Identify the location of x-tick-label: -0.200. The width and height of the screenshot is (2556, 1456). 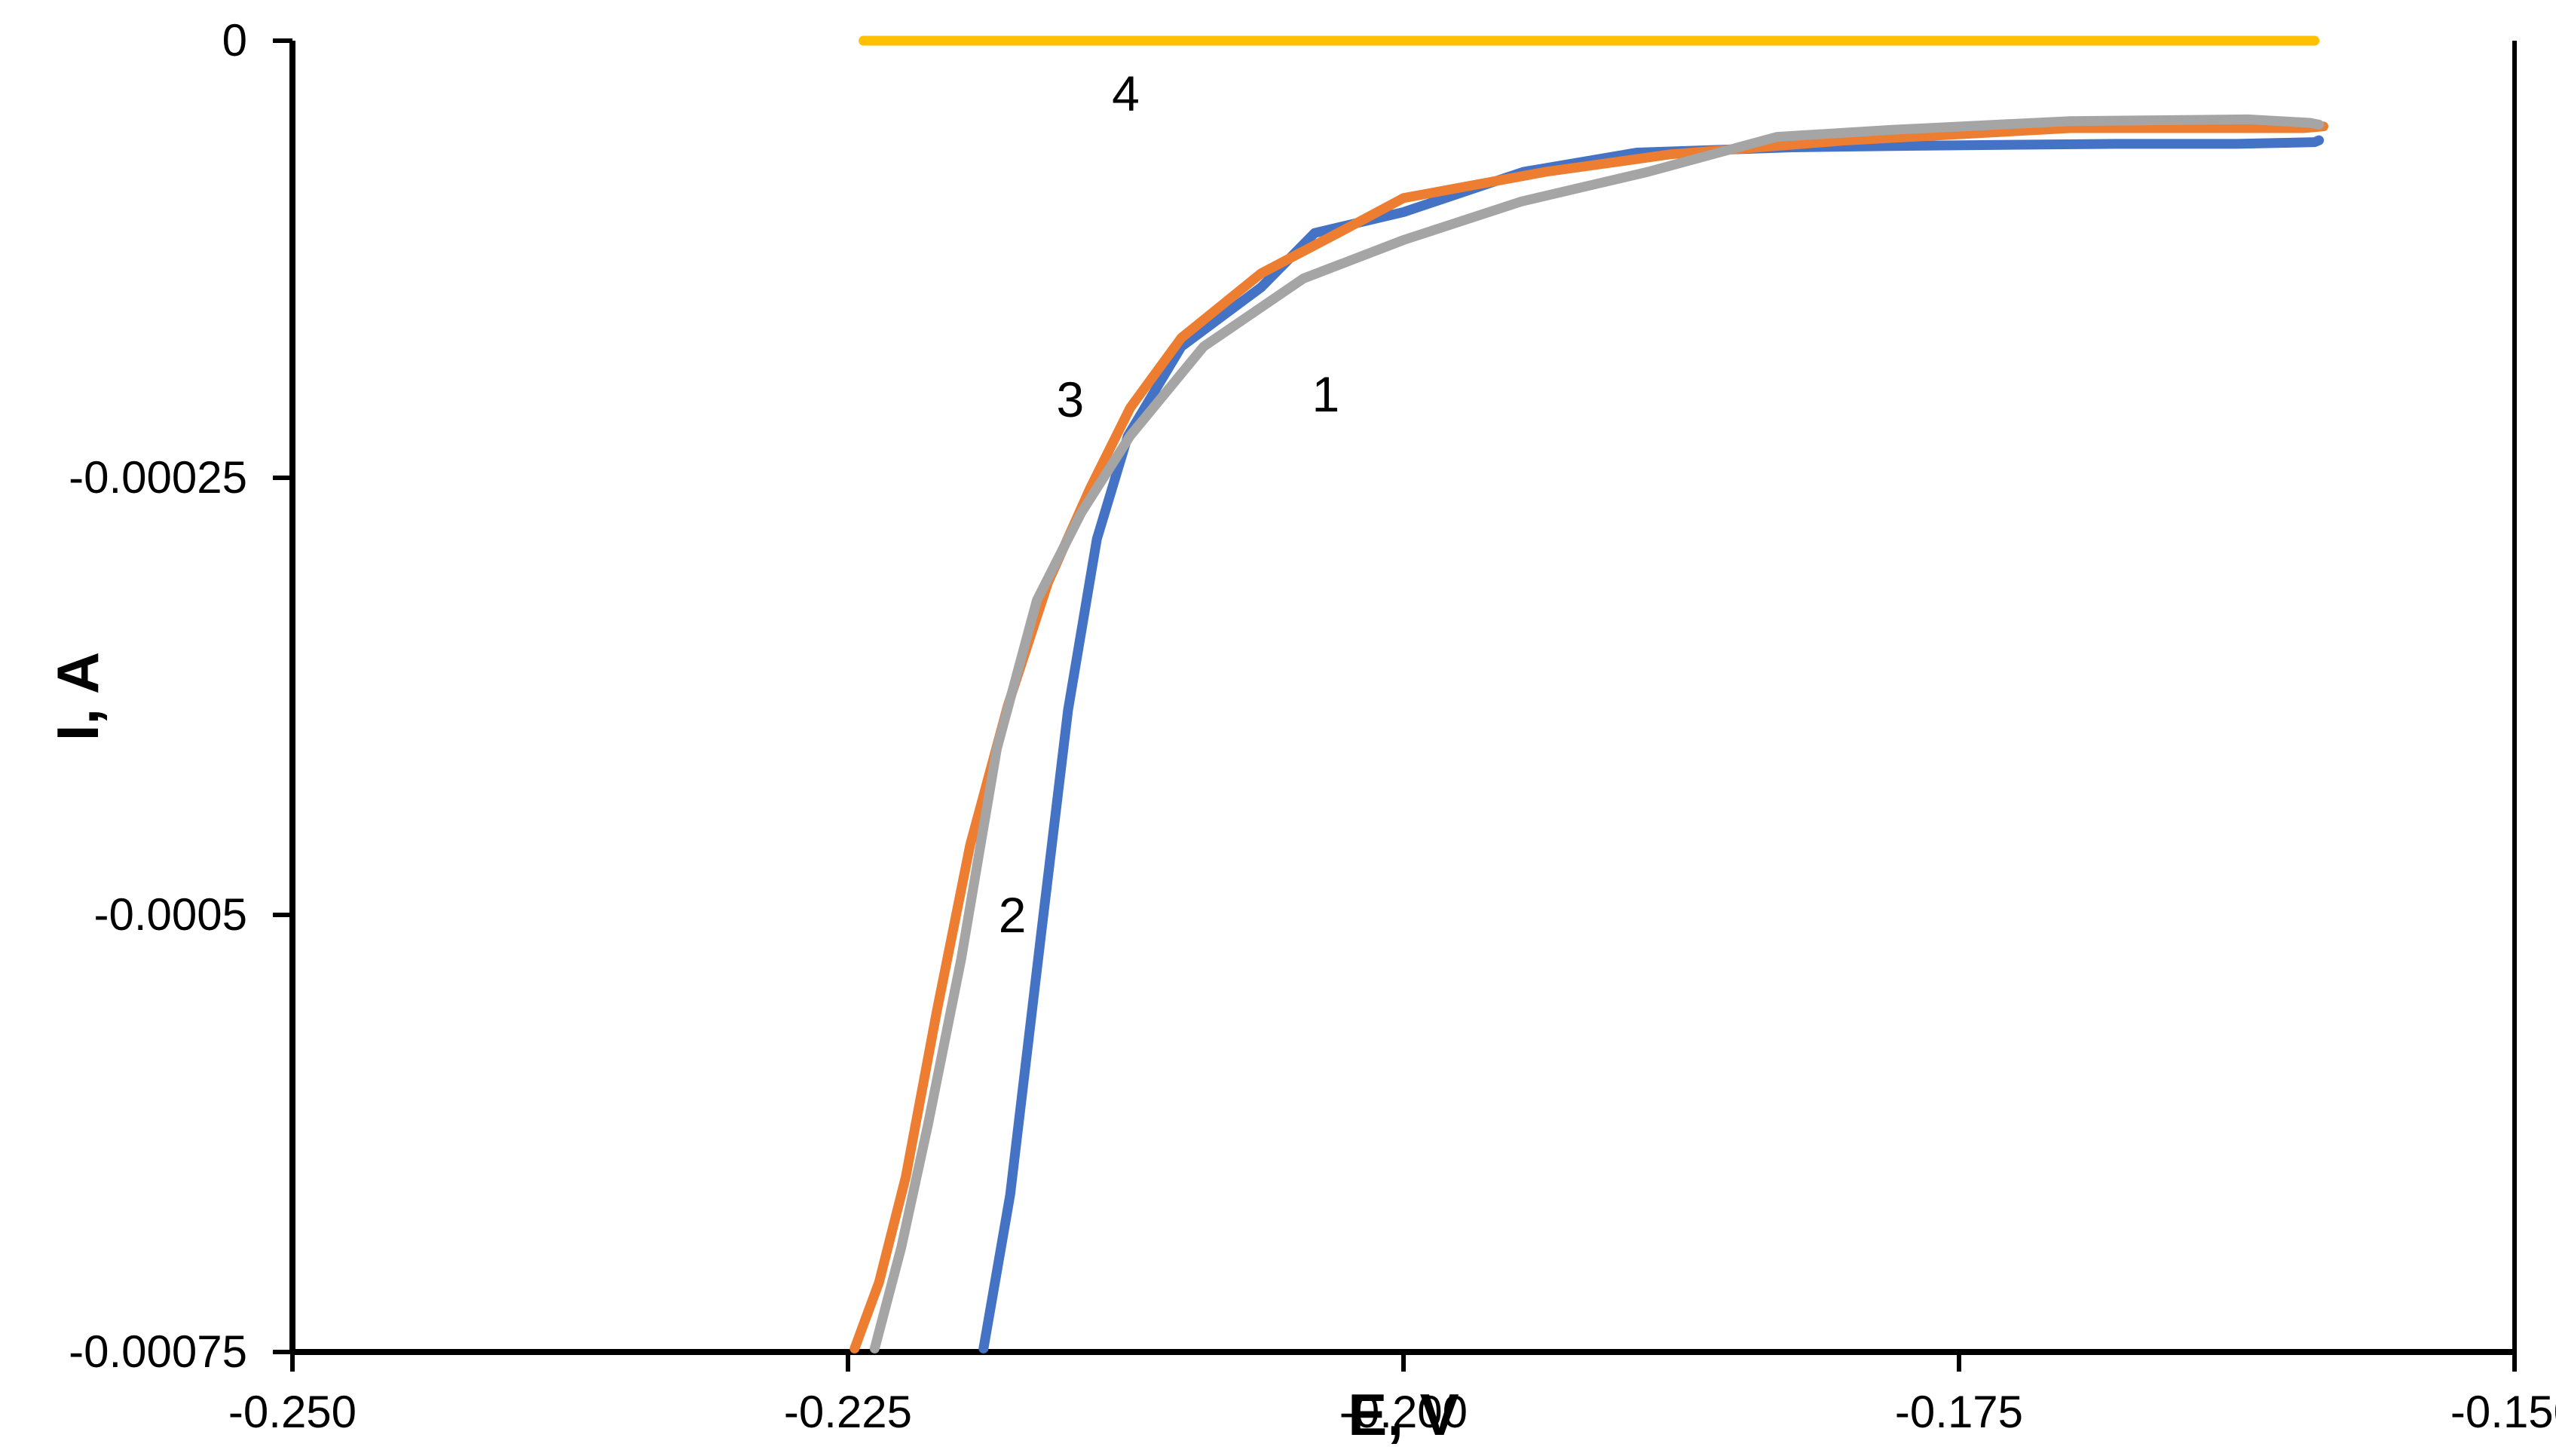
(1403, 1412).